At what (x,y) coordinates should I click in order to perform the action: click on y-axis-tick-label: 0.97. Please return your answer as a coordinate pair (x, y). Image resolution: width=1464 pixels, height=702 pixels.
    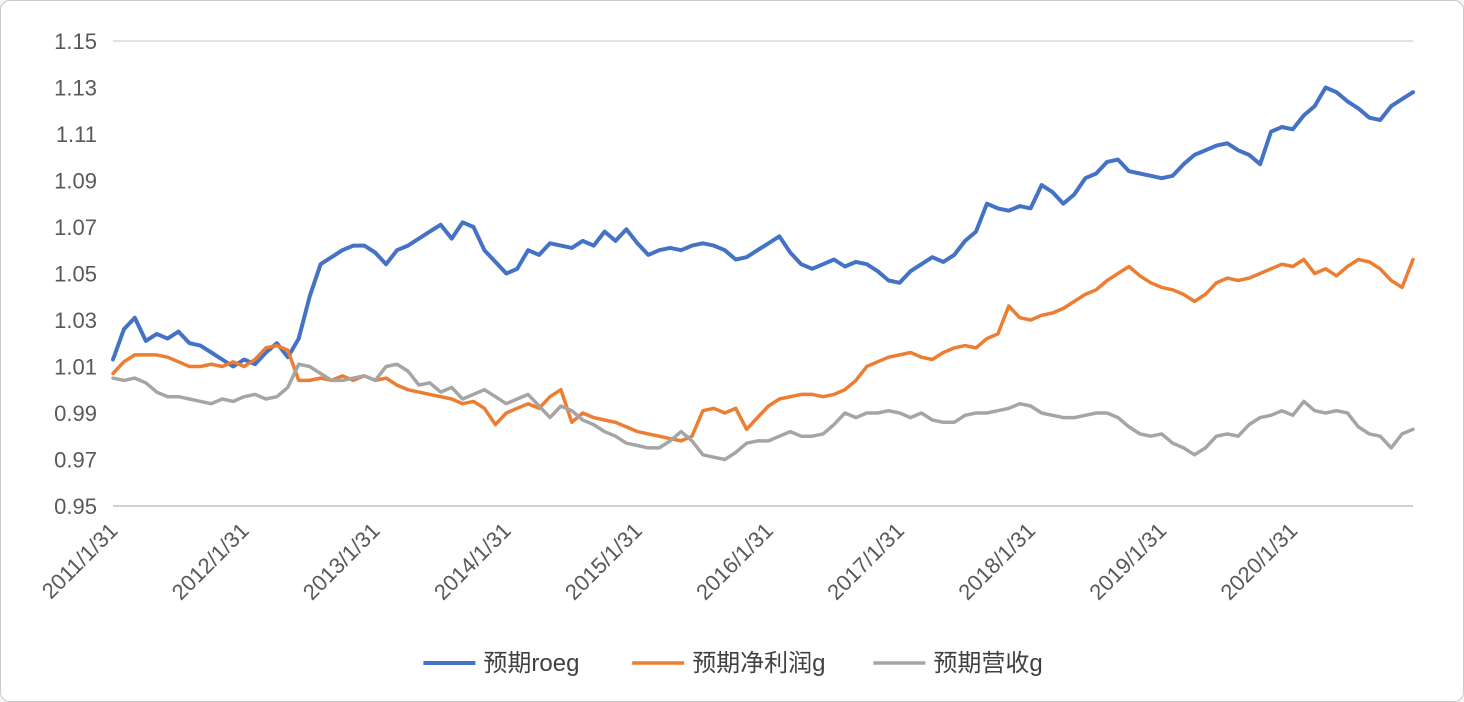
    Looking at the image, I should click on (75, 460).